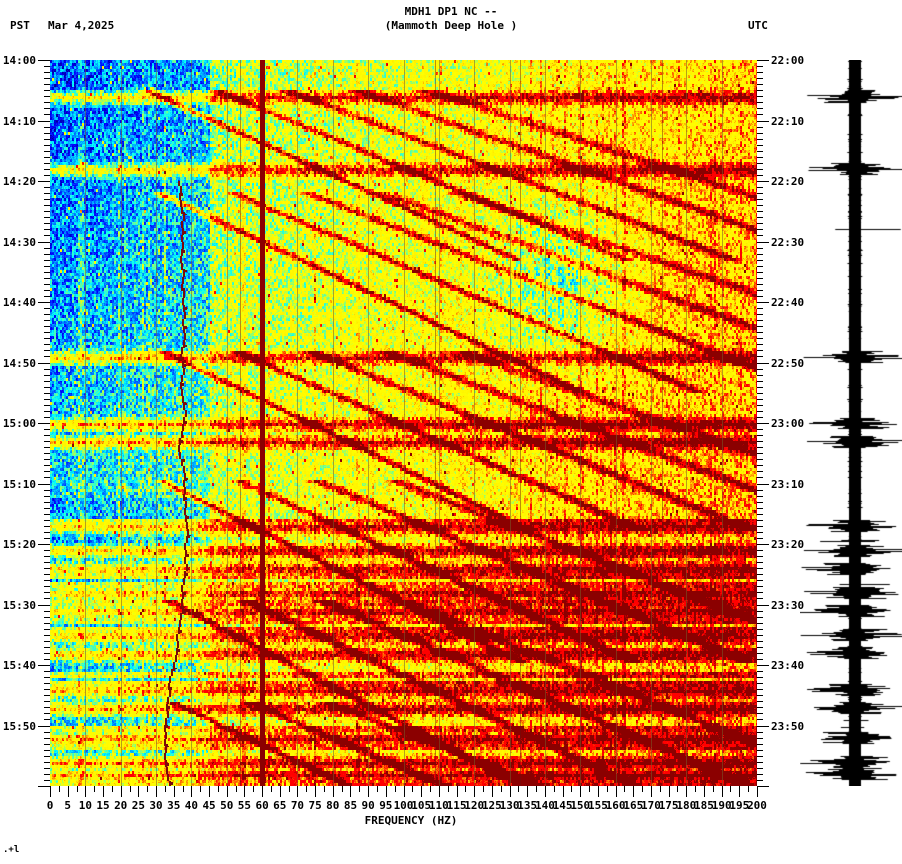 The height and width of the screenshot is (864, 902). I want to click on time-tick-right-9: 23:30, so click(788, 605).